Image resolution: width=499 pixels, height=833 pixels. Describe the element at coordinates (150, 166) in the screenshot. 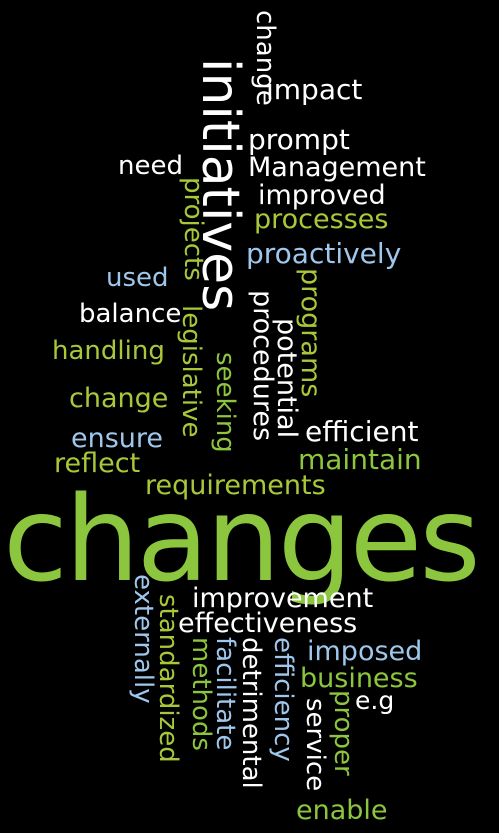

I see `word-need: need` at that location.